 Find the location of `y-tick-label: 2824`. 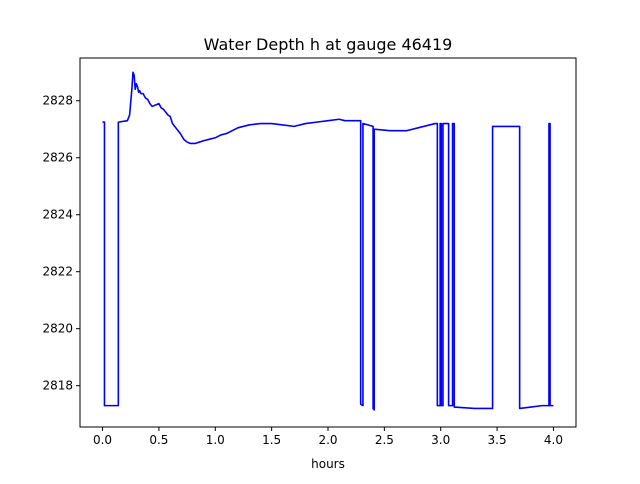

y-tick-label: 2824 is located at coordinates (57, 215).